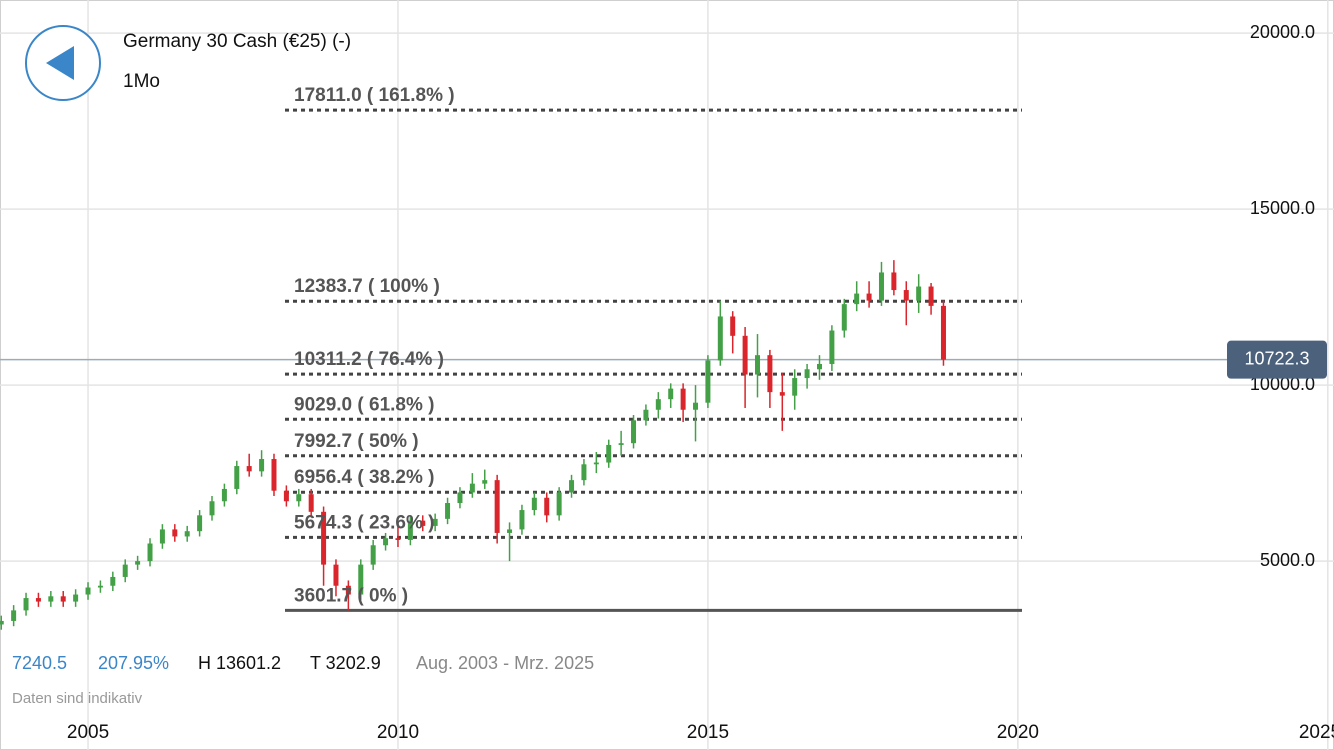  I want to click on stat: 7240.5, so click(39, 663).